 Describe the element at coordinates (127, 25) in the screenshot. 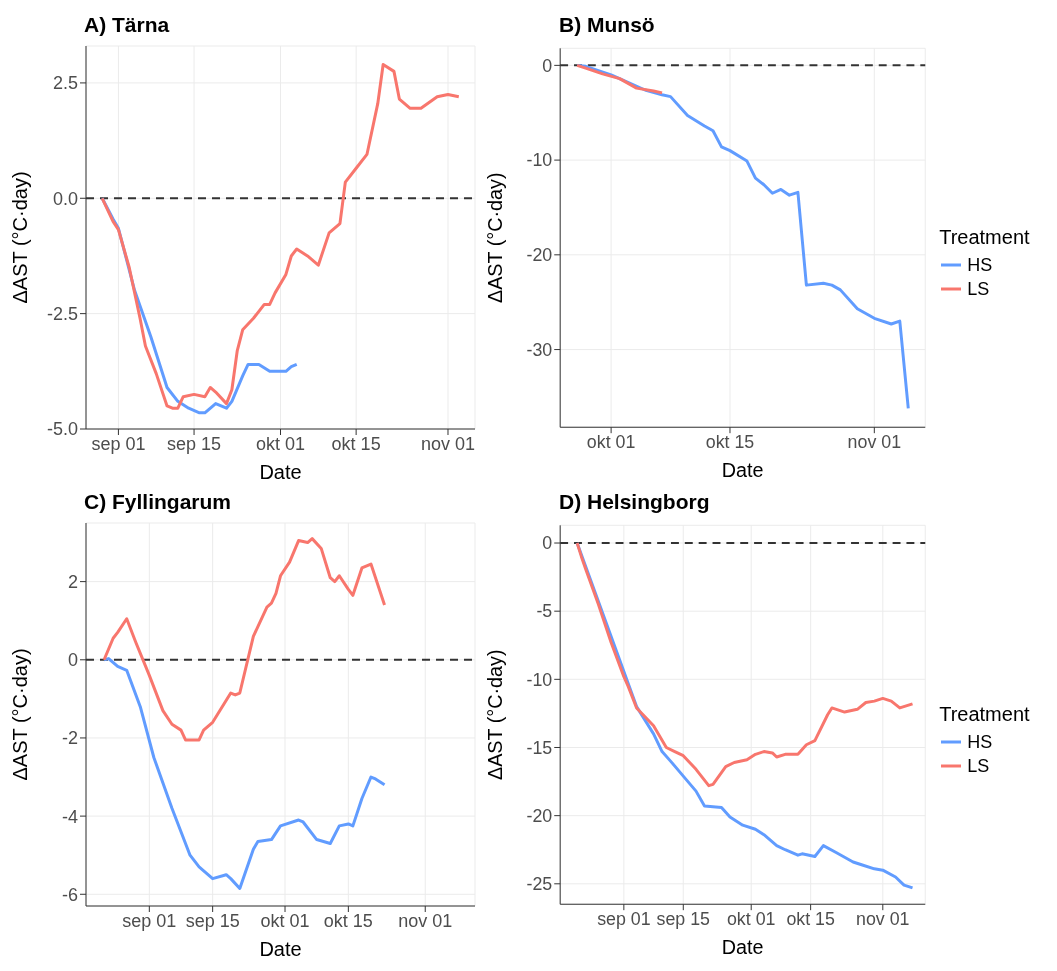

I see `chart-title: A) Tärna` at that location.